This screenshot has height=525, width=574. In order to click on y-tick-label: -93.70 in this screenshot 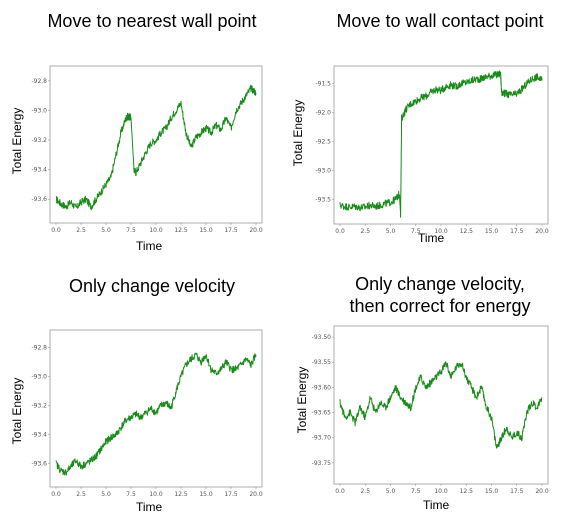, I will do `click(322, 438)`.